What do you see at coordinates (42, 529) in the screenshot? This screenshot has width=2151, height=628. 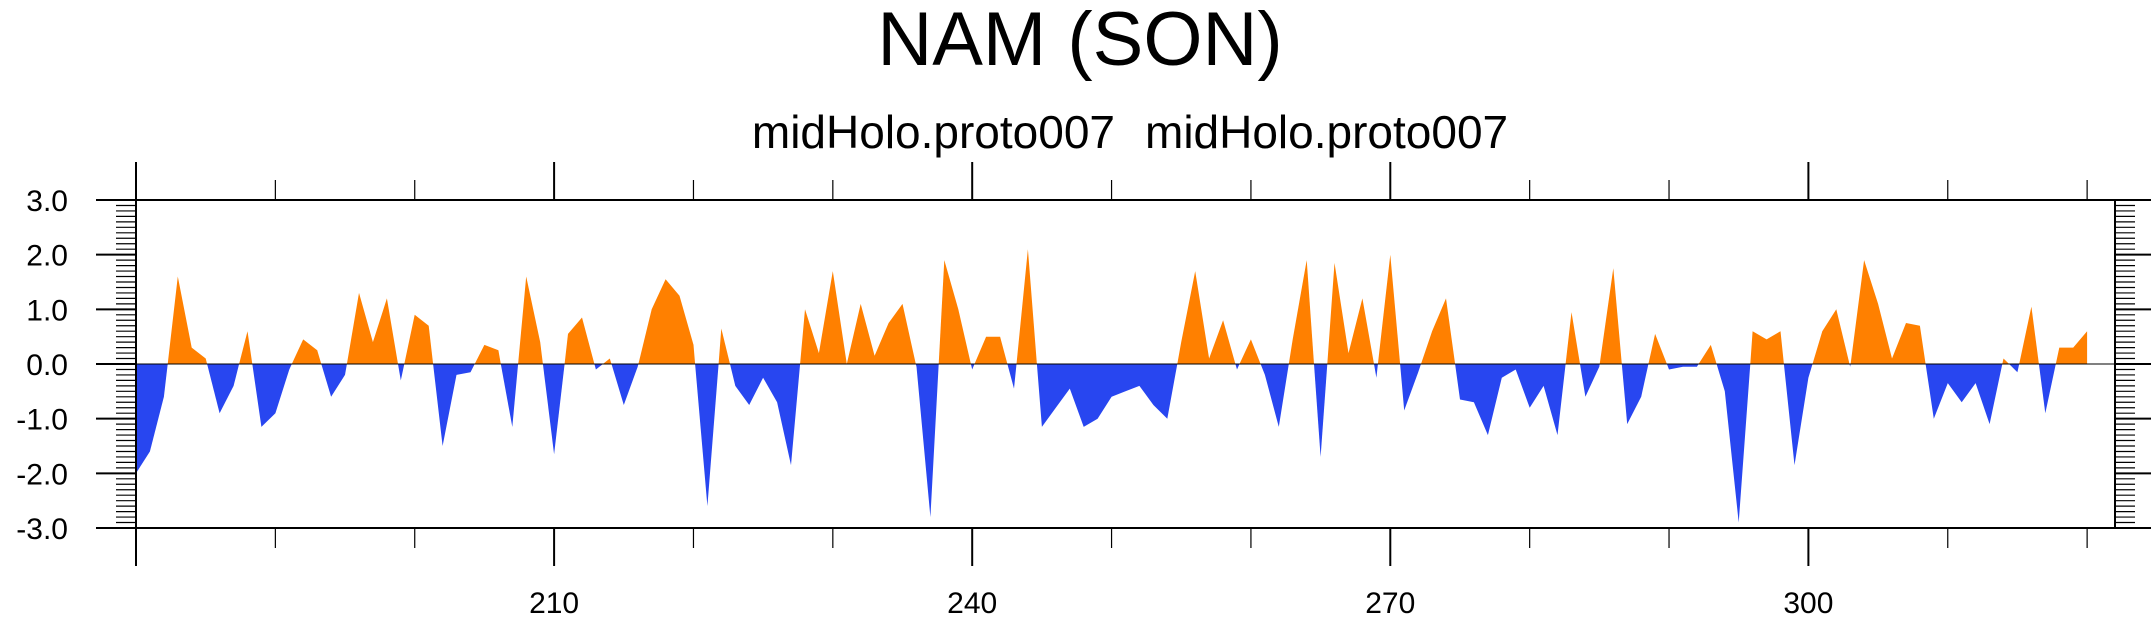 I see `y-tick-label: -3.0` at bounding box center [42, 529].